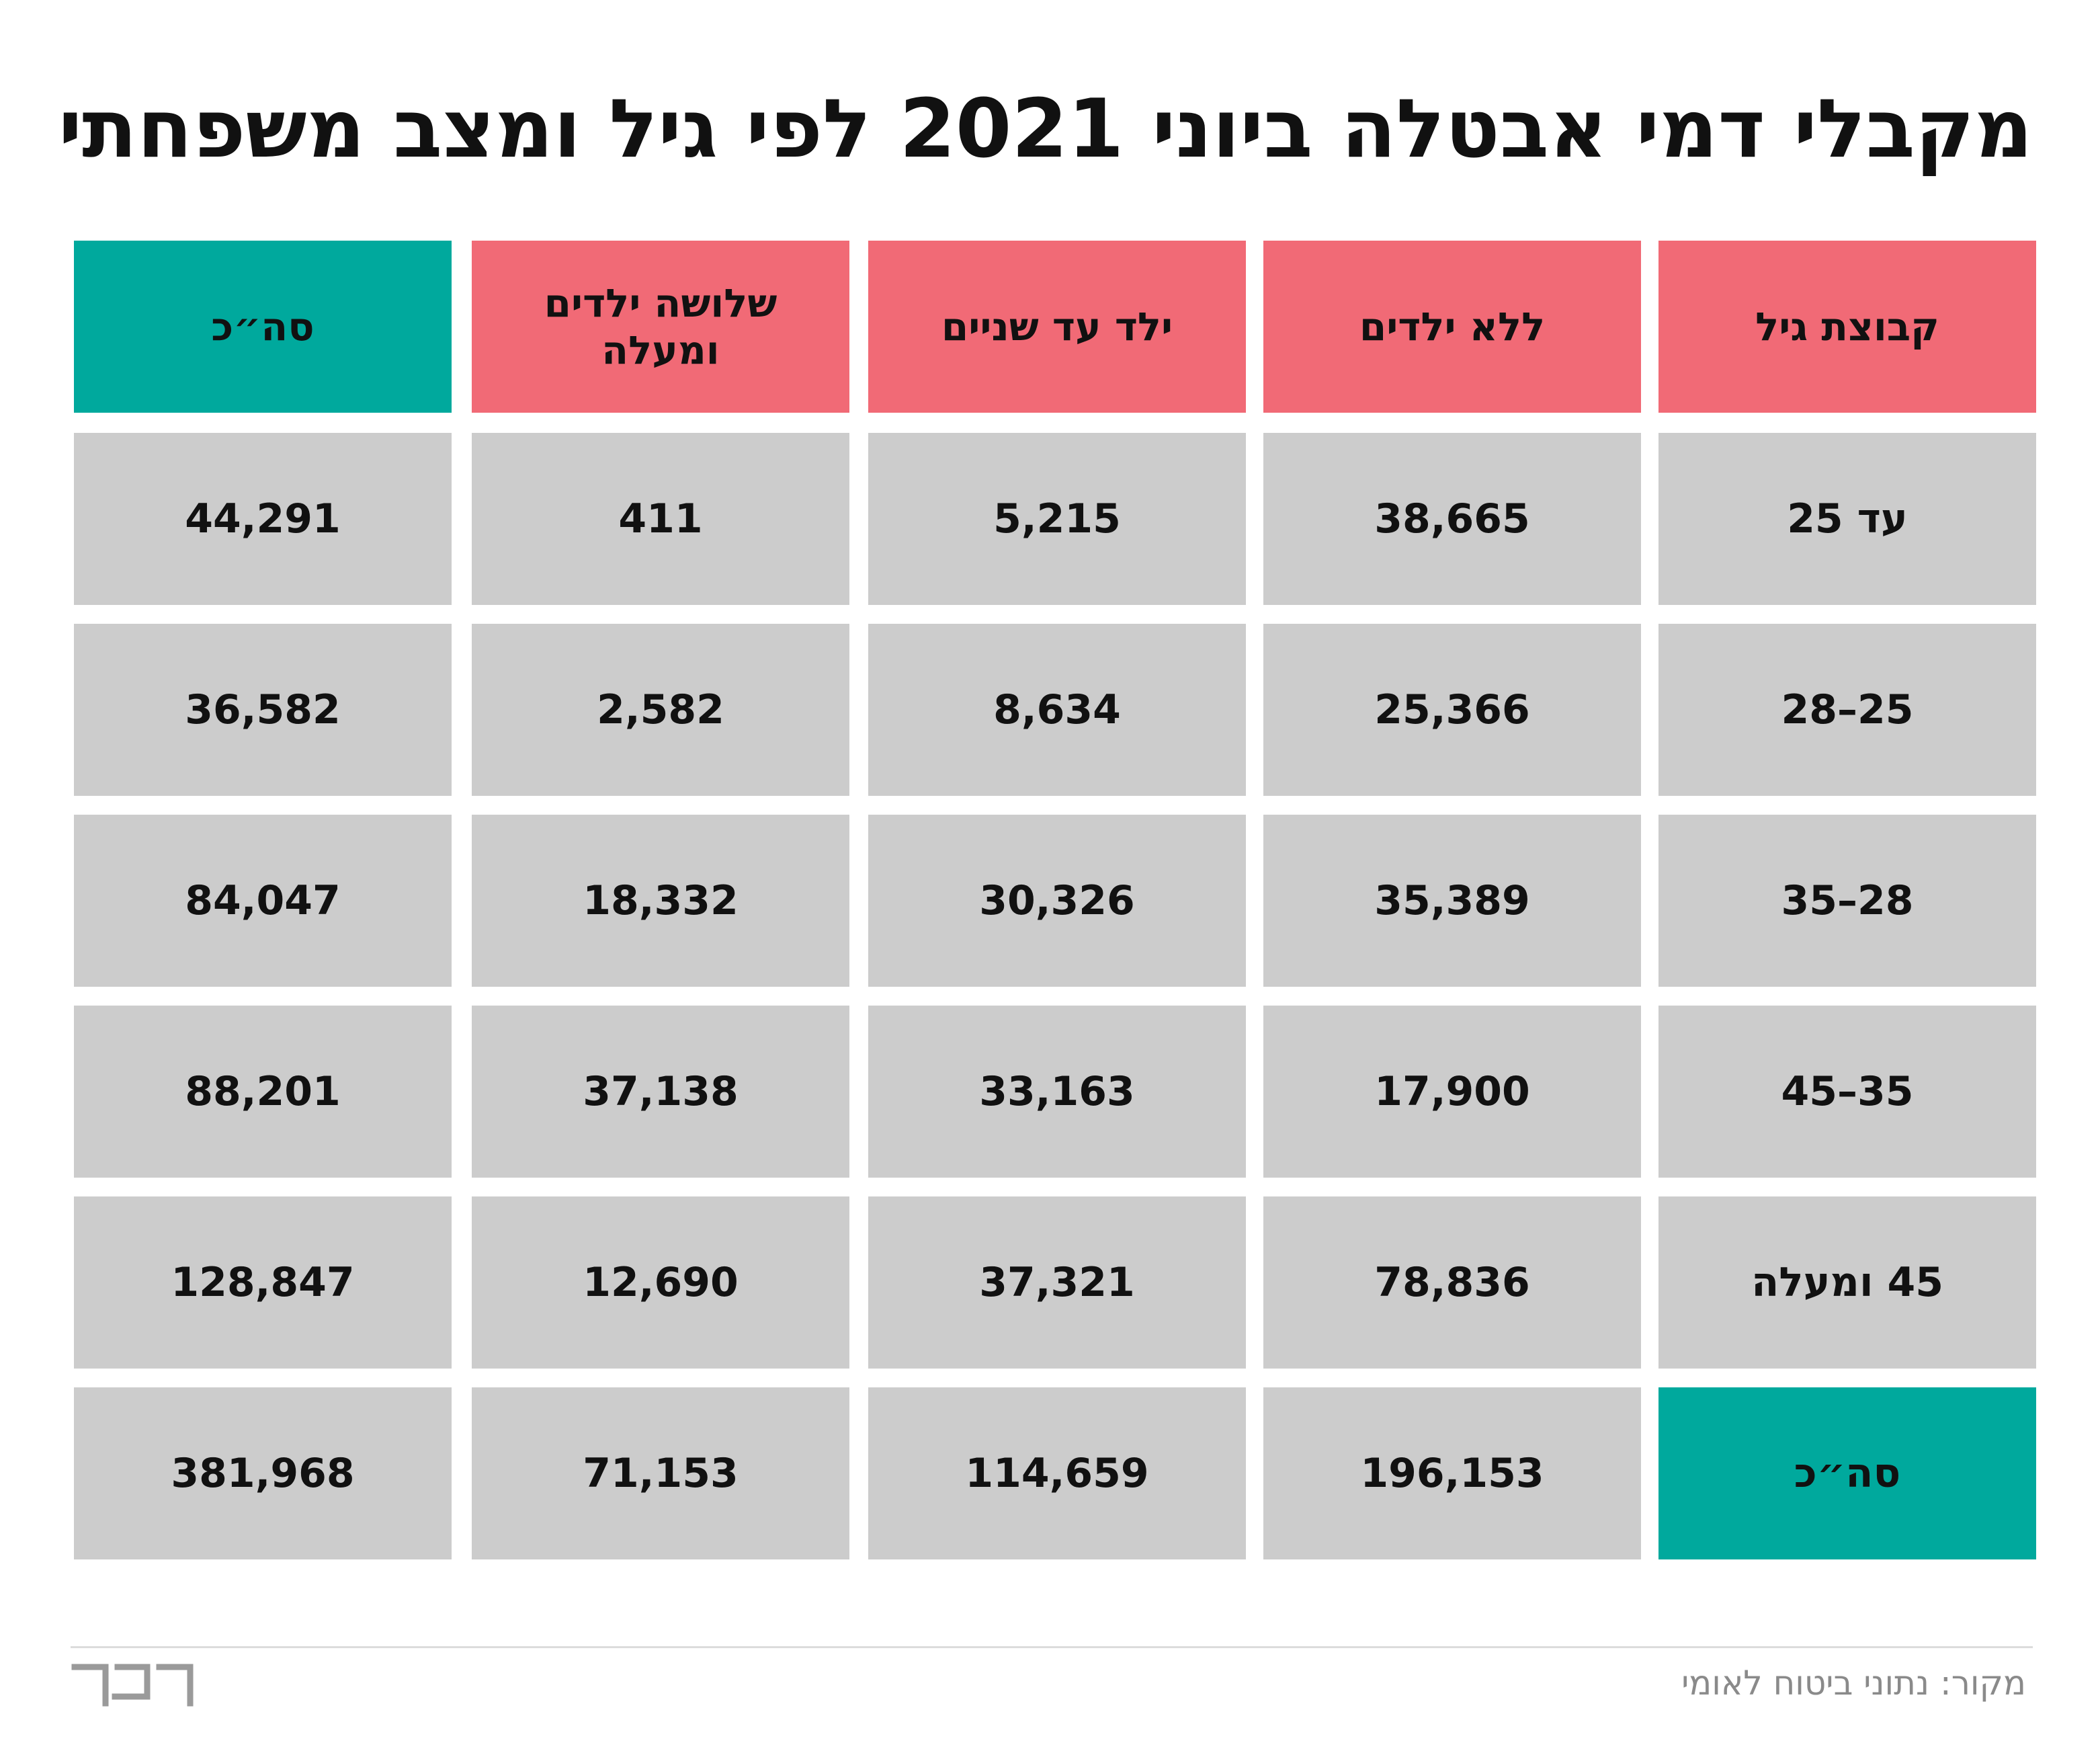 Image resolution: width=2100 pixels, height=1749 pixels. What do you see at coordinates (1057, 1473) in the screenshot?
I see `table-cell: 114,659` at bounding box center [1057, 1473].